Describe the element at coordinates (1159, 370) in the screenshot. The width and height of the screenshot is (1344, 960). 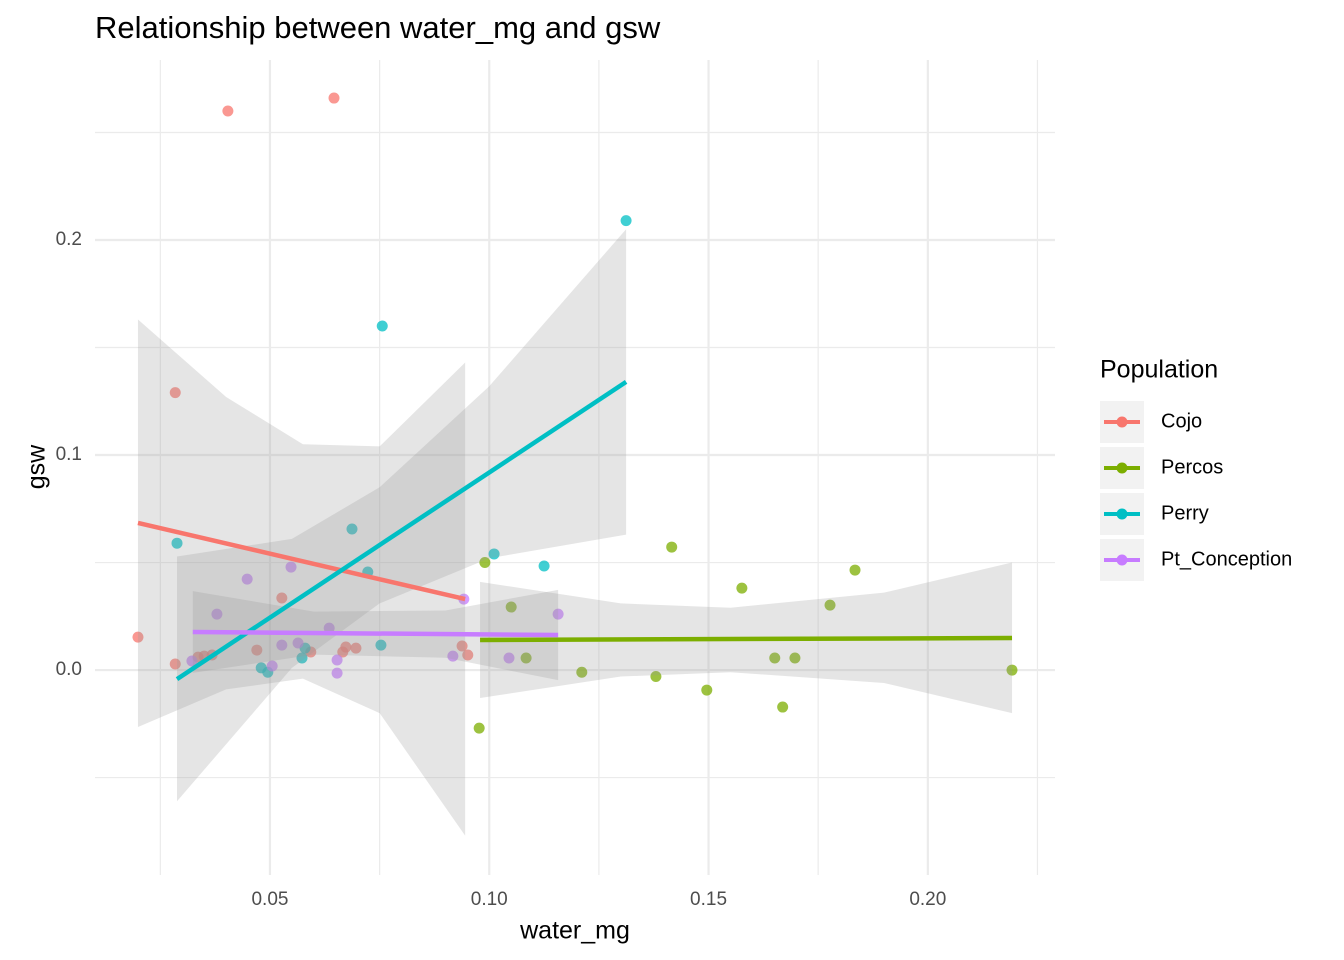
I see `legend-title: Population` at that location.